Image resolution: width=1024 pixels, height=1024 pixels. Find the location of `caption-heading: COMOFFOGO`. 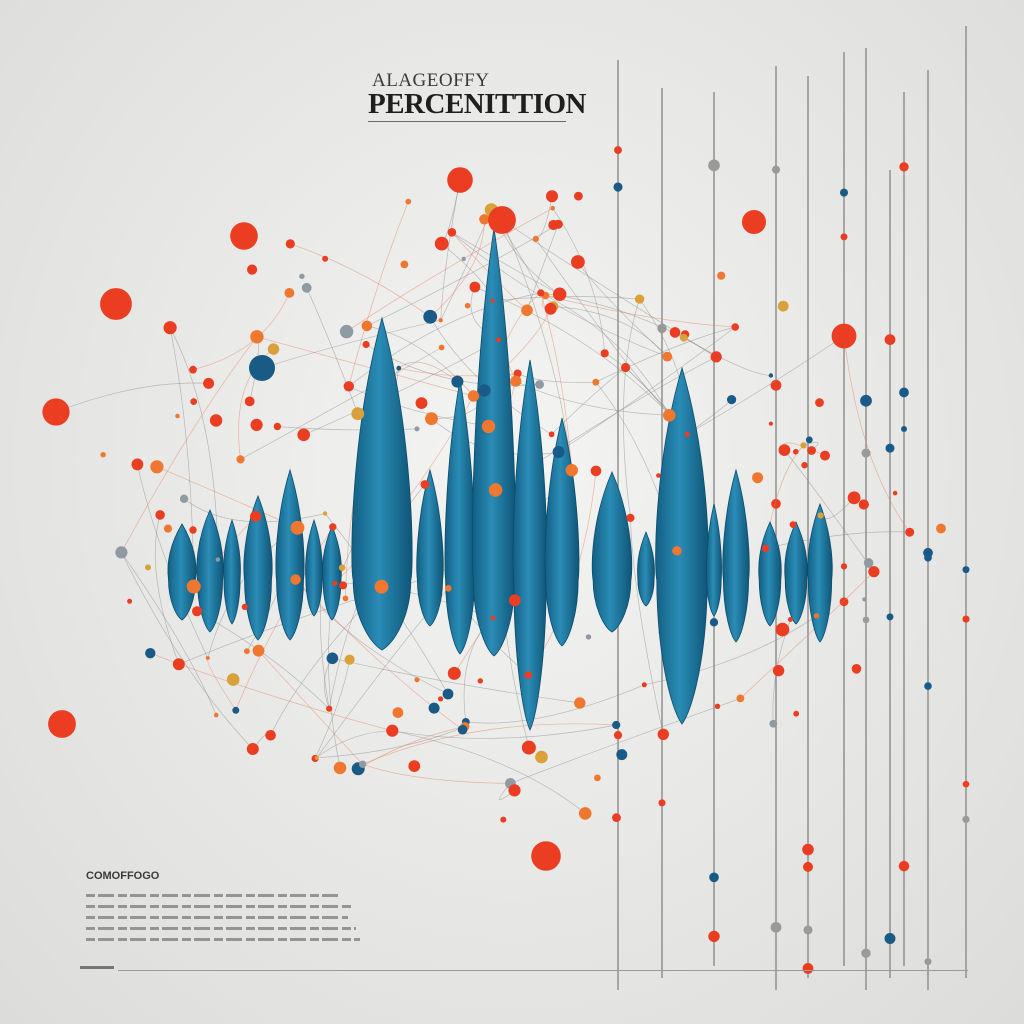

caption-heading: COMOFFOGO is located at coordinates (123, 876).